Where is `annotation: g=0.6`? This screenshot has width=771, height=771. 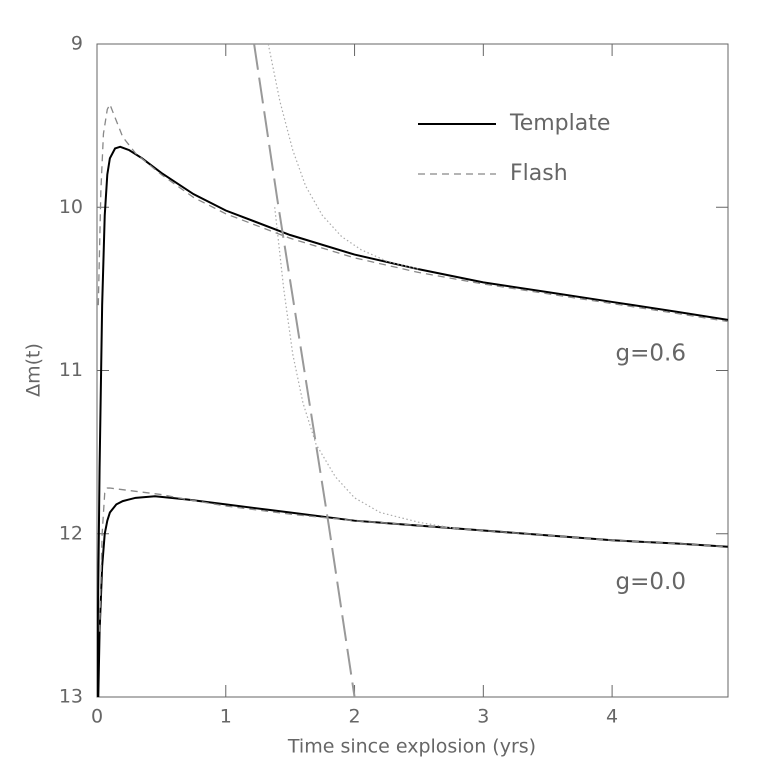 annotation: g=0.6 is located at coordinates (651, 354).